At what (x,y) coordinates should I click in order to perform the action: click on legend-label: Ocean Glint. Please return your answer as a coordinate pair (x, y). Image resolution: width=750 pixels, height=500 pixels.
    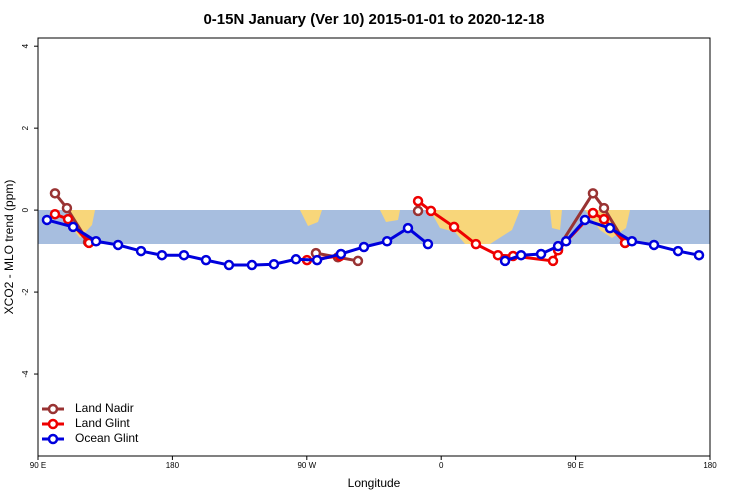
    Looking at the image, I should click on (107, 438).